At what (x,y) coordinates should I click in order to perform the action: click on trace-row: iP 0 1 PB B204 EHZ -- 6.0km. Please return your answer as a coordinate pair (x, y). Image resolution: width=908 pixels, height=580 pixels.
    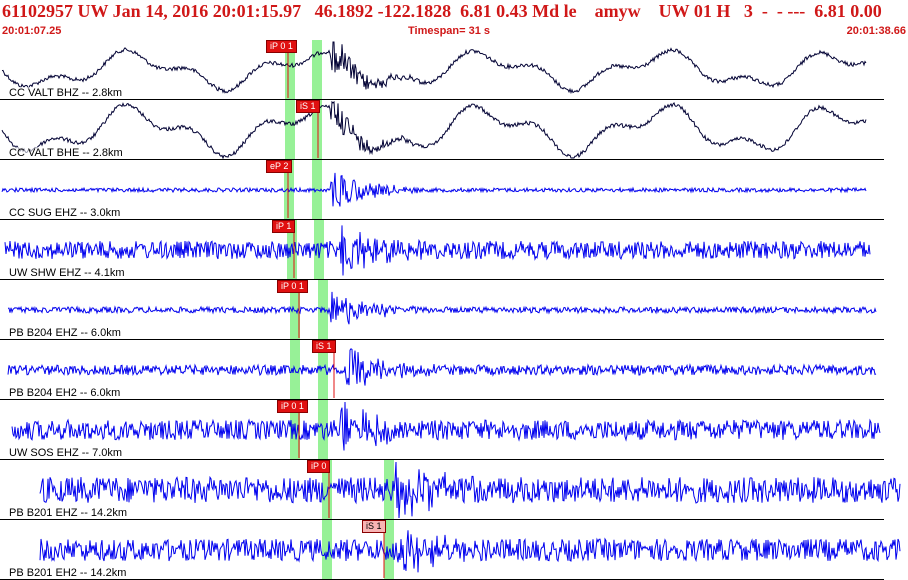
    Looking at the image, I should click on (454, 310).